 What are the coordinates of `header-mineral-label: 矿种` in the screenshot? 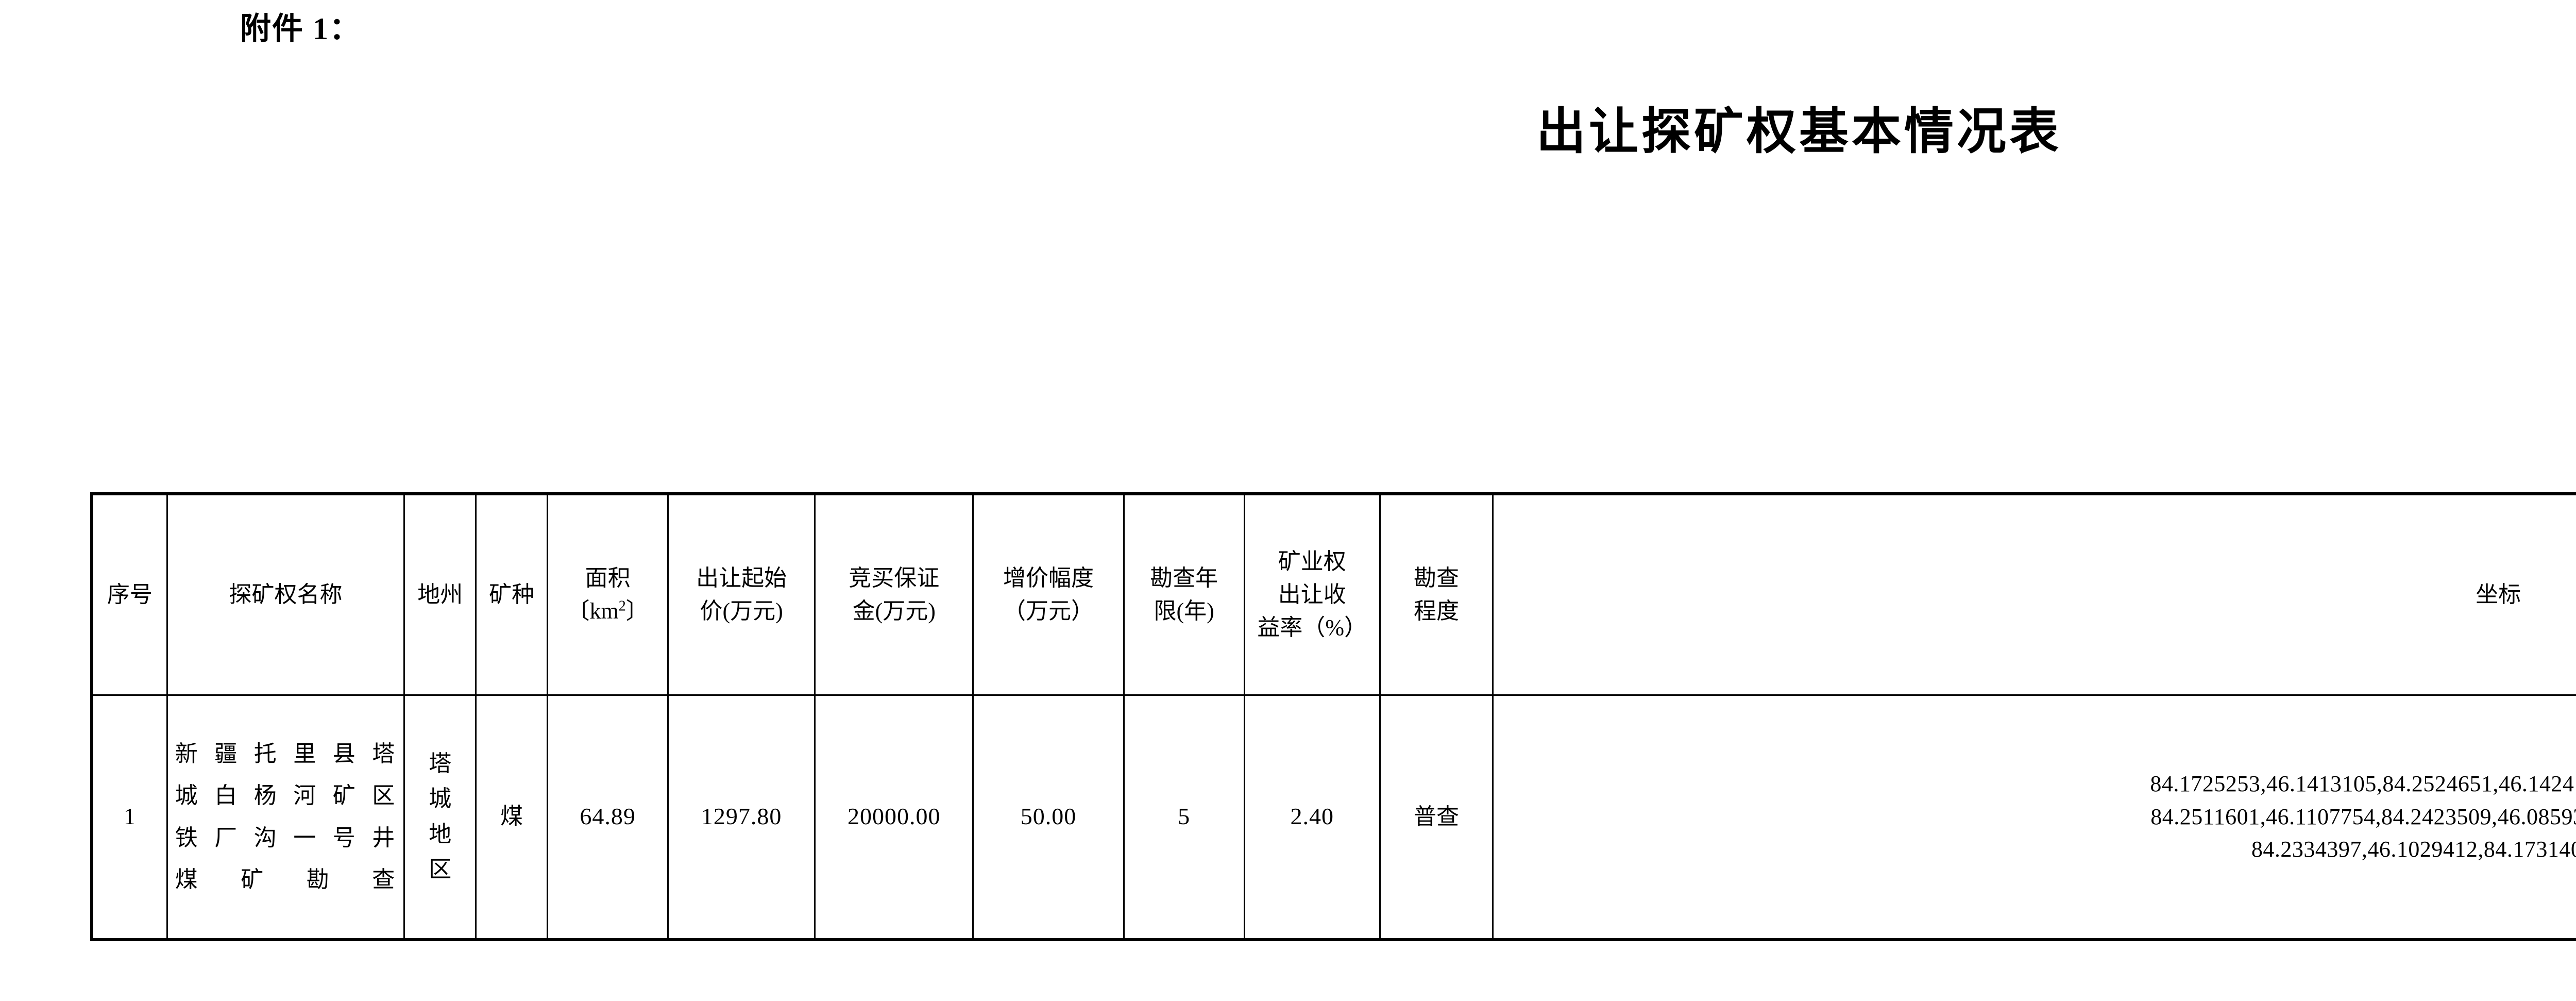 It's located at (512, 594).